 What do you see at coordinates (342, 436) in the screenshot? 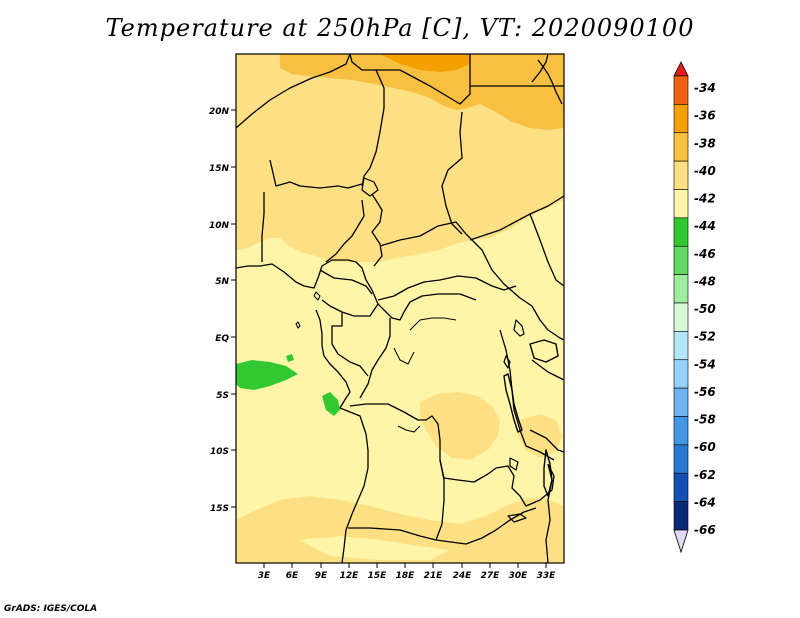
I see `coastline-central-africa` at bounding box center [342, 436].